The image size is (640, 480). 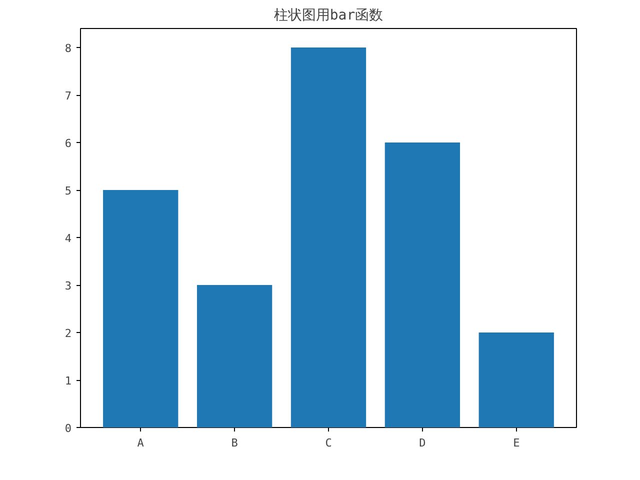 I want to click on x-tick-label: A, so click(x=140, y=443).